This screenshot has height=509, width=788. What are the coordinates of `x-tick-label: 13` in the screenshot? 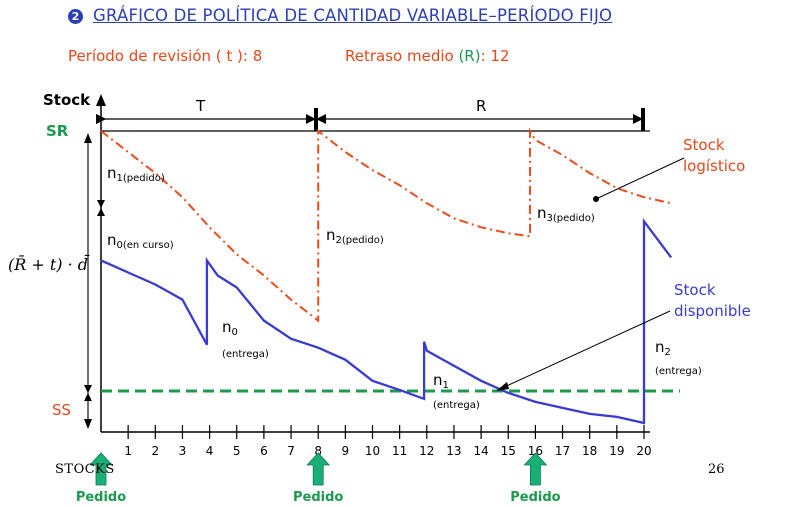 It's located at (453, 451).